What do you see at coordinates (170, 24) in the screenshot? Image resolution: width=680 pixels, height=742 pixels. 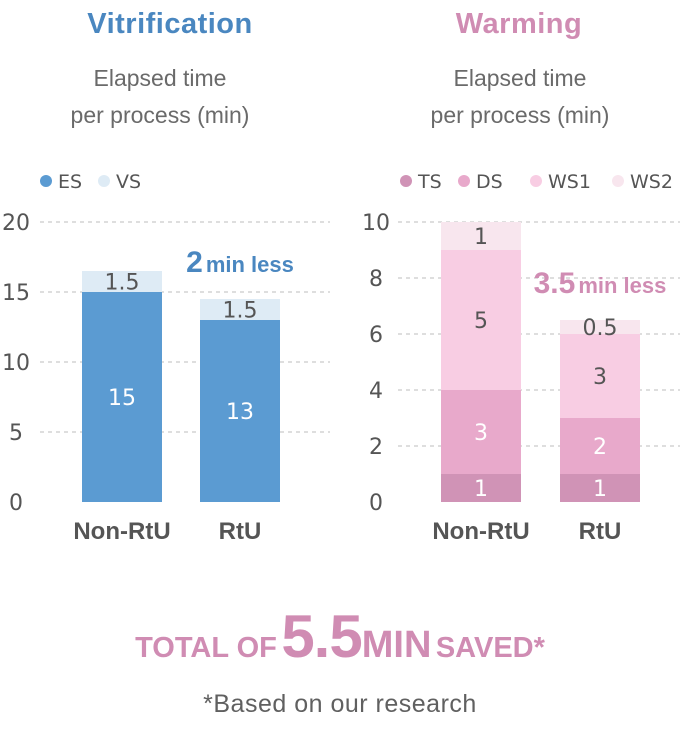 I see `vitrification-title: Vitrification` at bounding box center [170, 24].